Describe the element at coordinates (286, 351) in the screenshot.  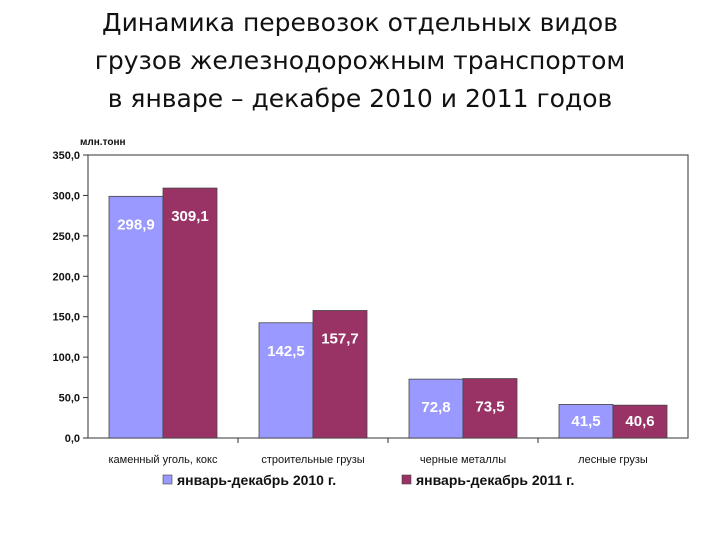
I see `data-label: 142,5` at that location.